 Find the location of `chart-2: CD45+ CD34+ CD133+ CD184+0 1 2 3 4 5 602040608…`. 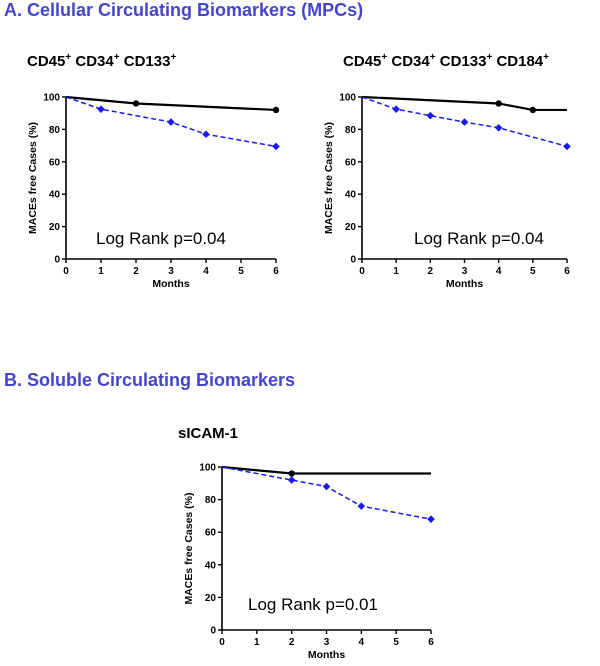

chart-2: CD45+ CD34+ CD133+ CD184+0 1 2 3 4 5 602040608… is located at coordinates (447, 171).